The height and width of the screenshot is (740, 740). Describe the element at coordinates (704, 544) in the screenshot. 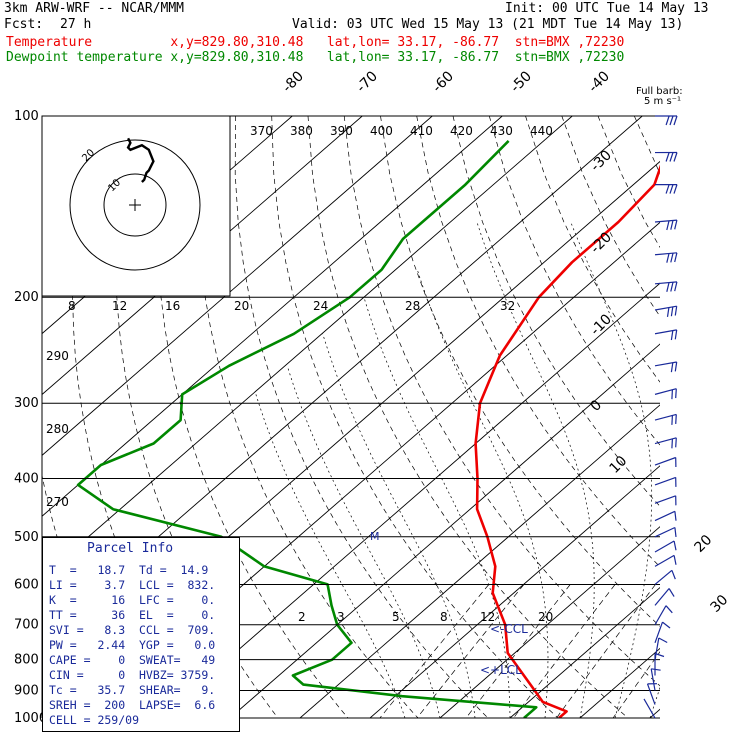

I see `isotherm-label: 20` at that location.